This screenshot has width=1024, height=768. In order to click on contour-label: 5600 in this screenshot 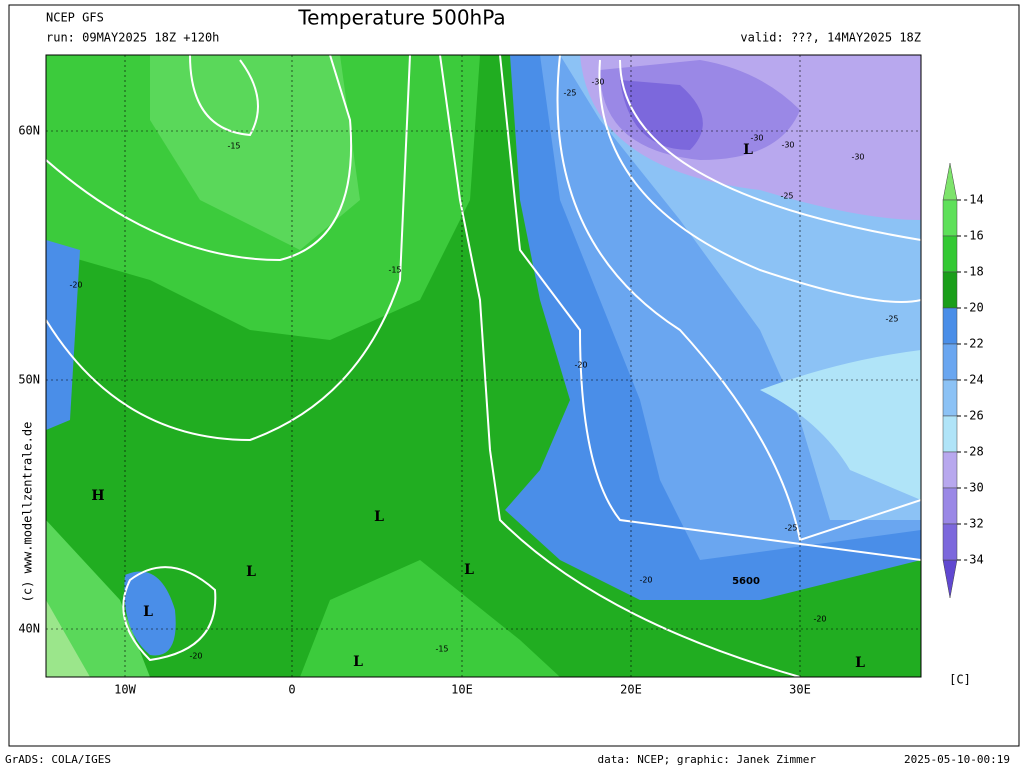, I will do `click(746, 581)`.